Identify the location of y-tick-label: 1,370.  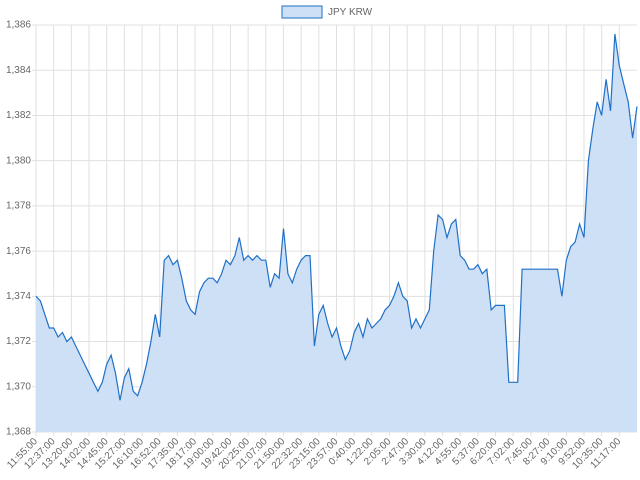
(18, 386).